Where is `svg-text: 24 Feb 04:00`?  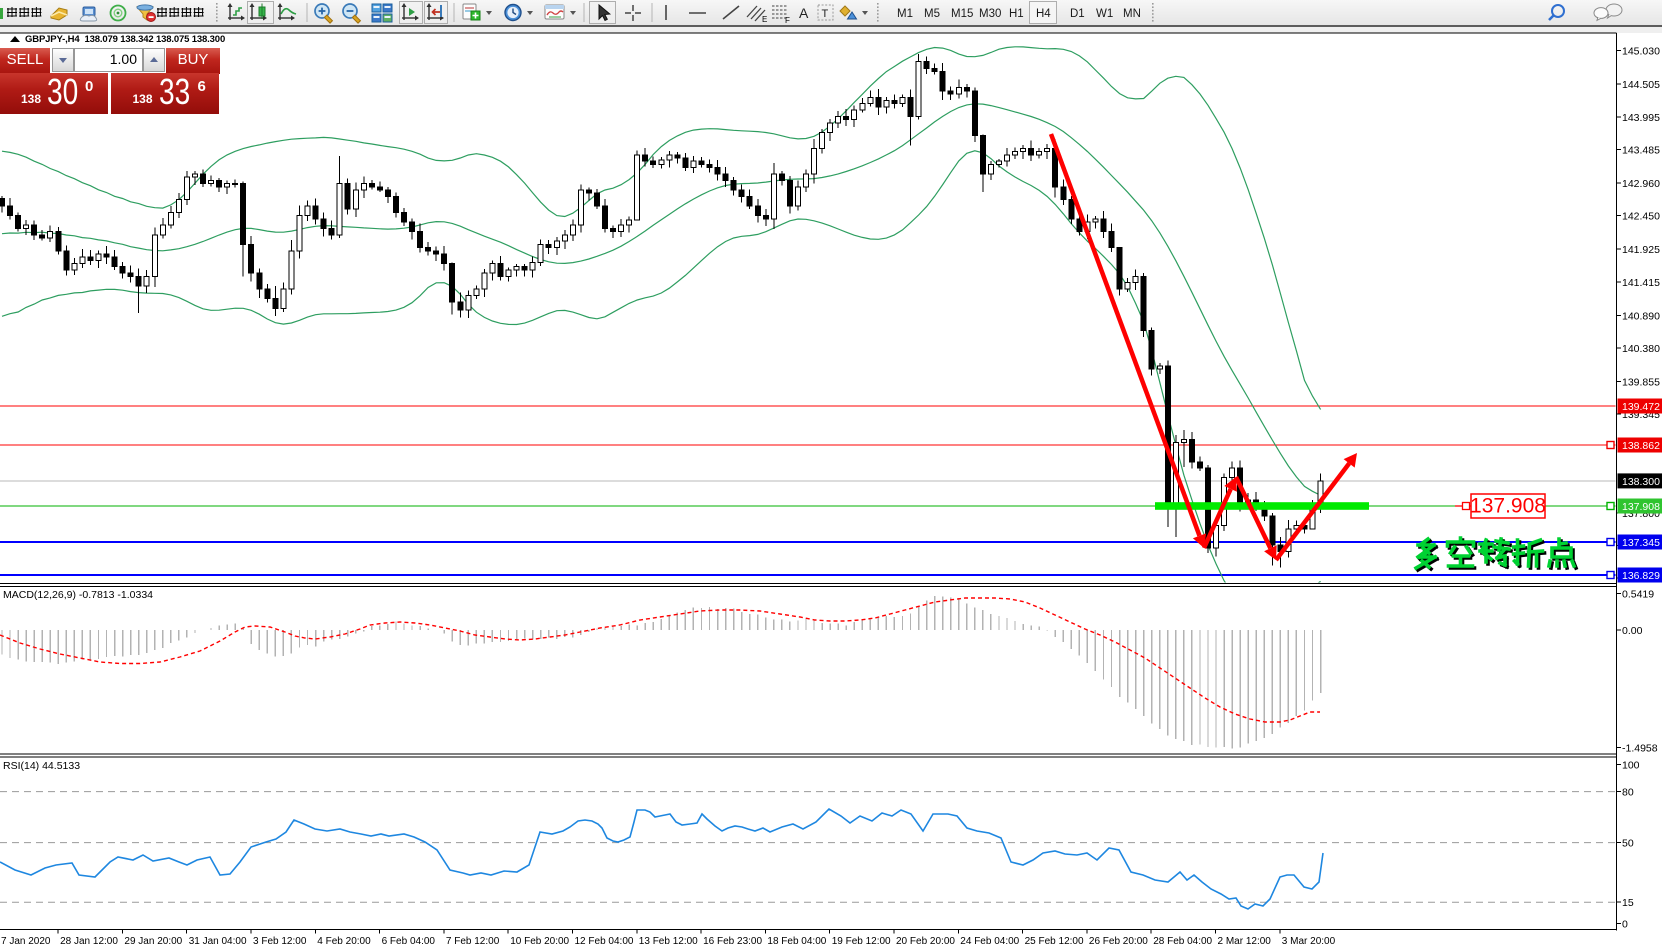
svg-text: 24 Feb 04:00 is located at coordinates (989, 941).